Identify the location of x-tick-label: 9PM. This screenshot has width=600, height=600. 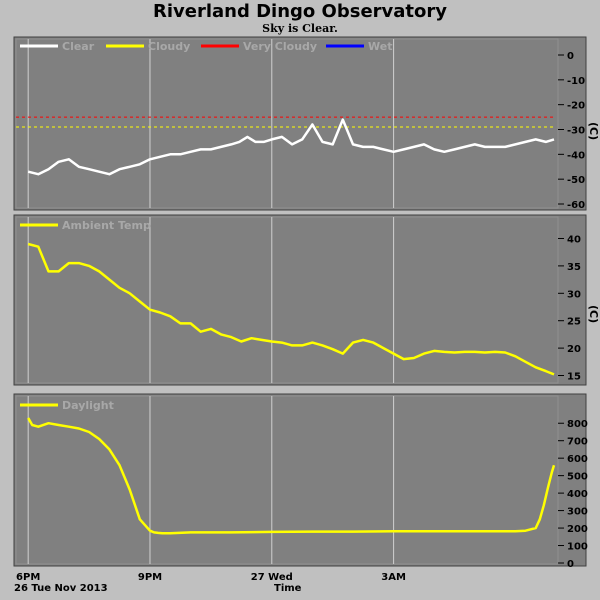
(150, 577).